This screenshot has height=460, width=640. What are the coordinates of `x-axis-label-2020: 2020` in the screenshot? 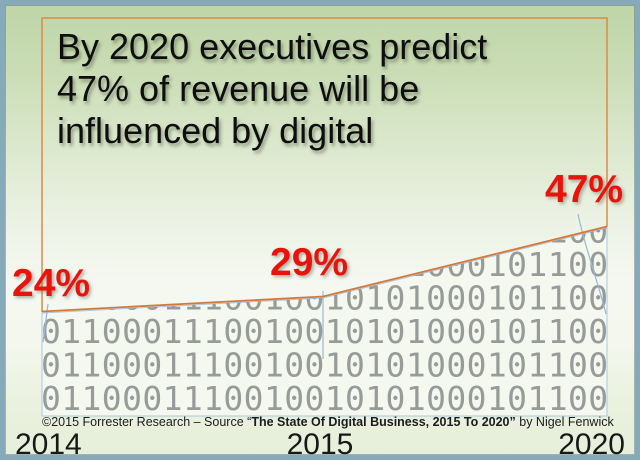 It's located at (591, 444).